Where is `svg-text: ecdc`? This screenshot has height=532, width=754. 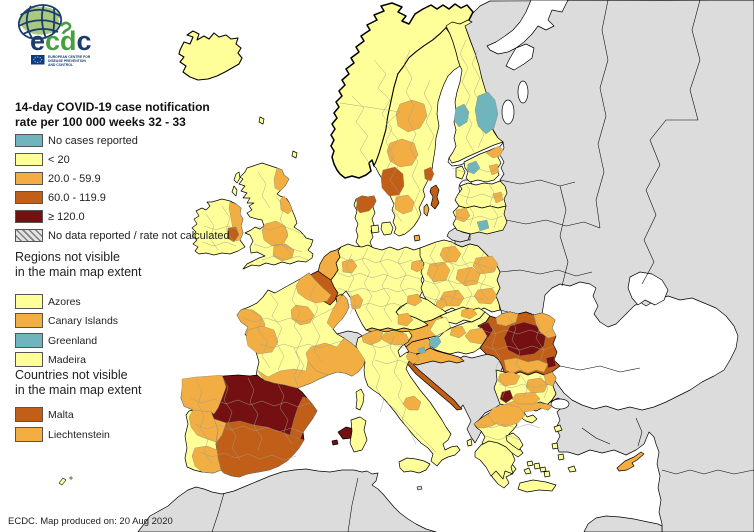 svg-text: ecdc is located at coordinates (61, 41).